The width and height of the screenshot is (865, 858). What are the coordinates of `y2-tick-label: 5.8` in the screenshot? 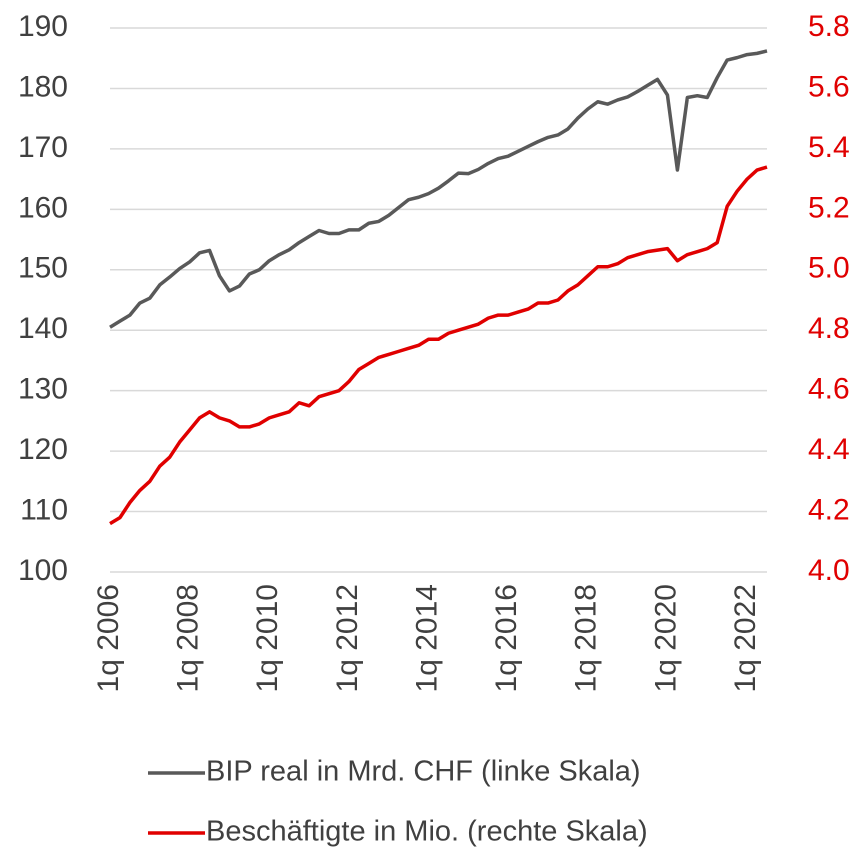 It's located at (829, 26).